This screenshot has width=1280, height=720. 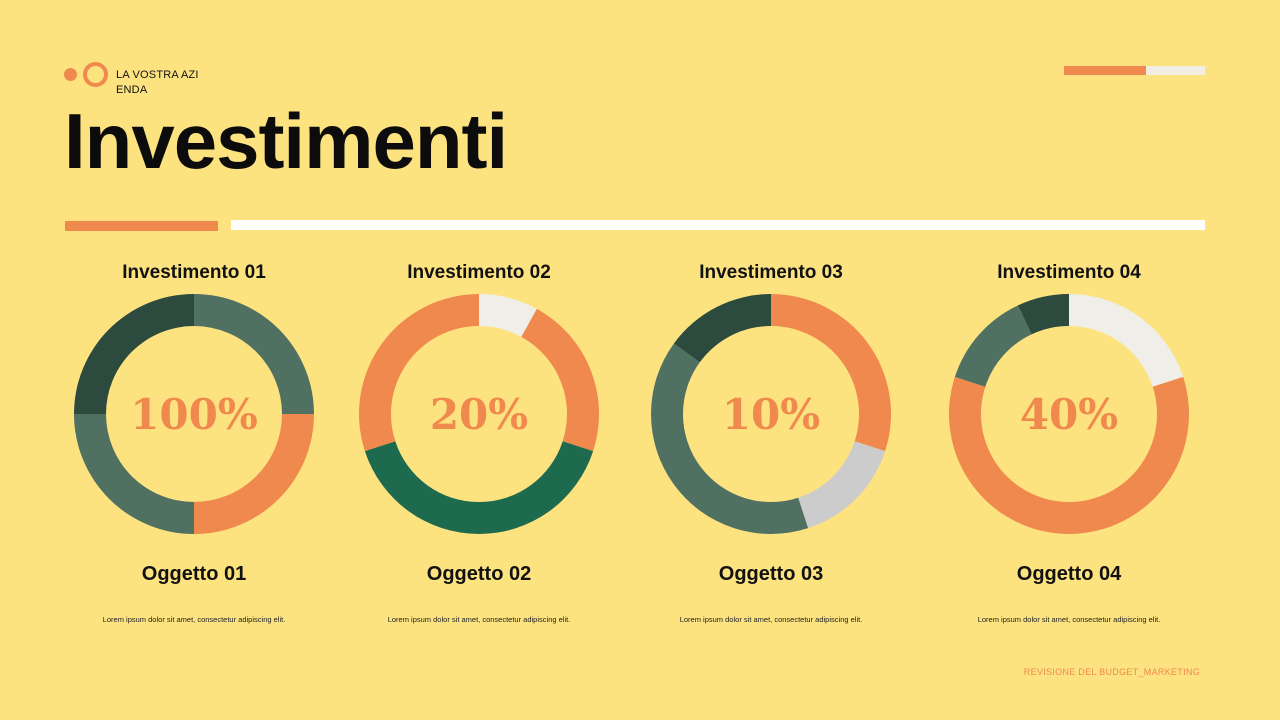 I want to click on percent-label: 20%, so click(x=479, y=414).